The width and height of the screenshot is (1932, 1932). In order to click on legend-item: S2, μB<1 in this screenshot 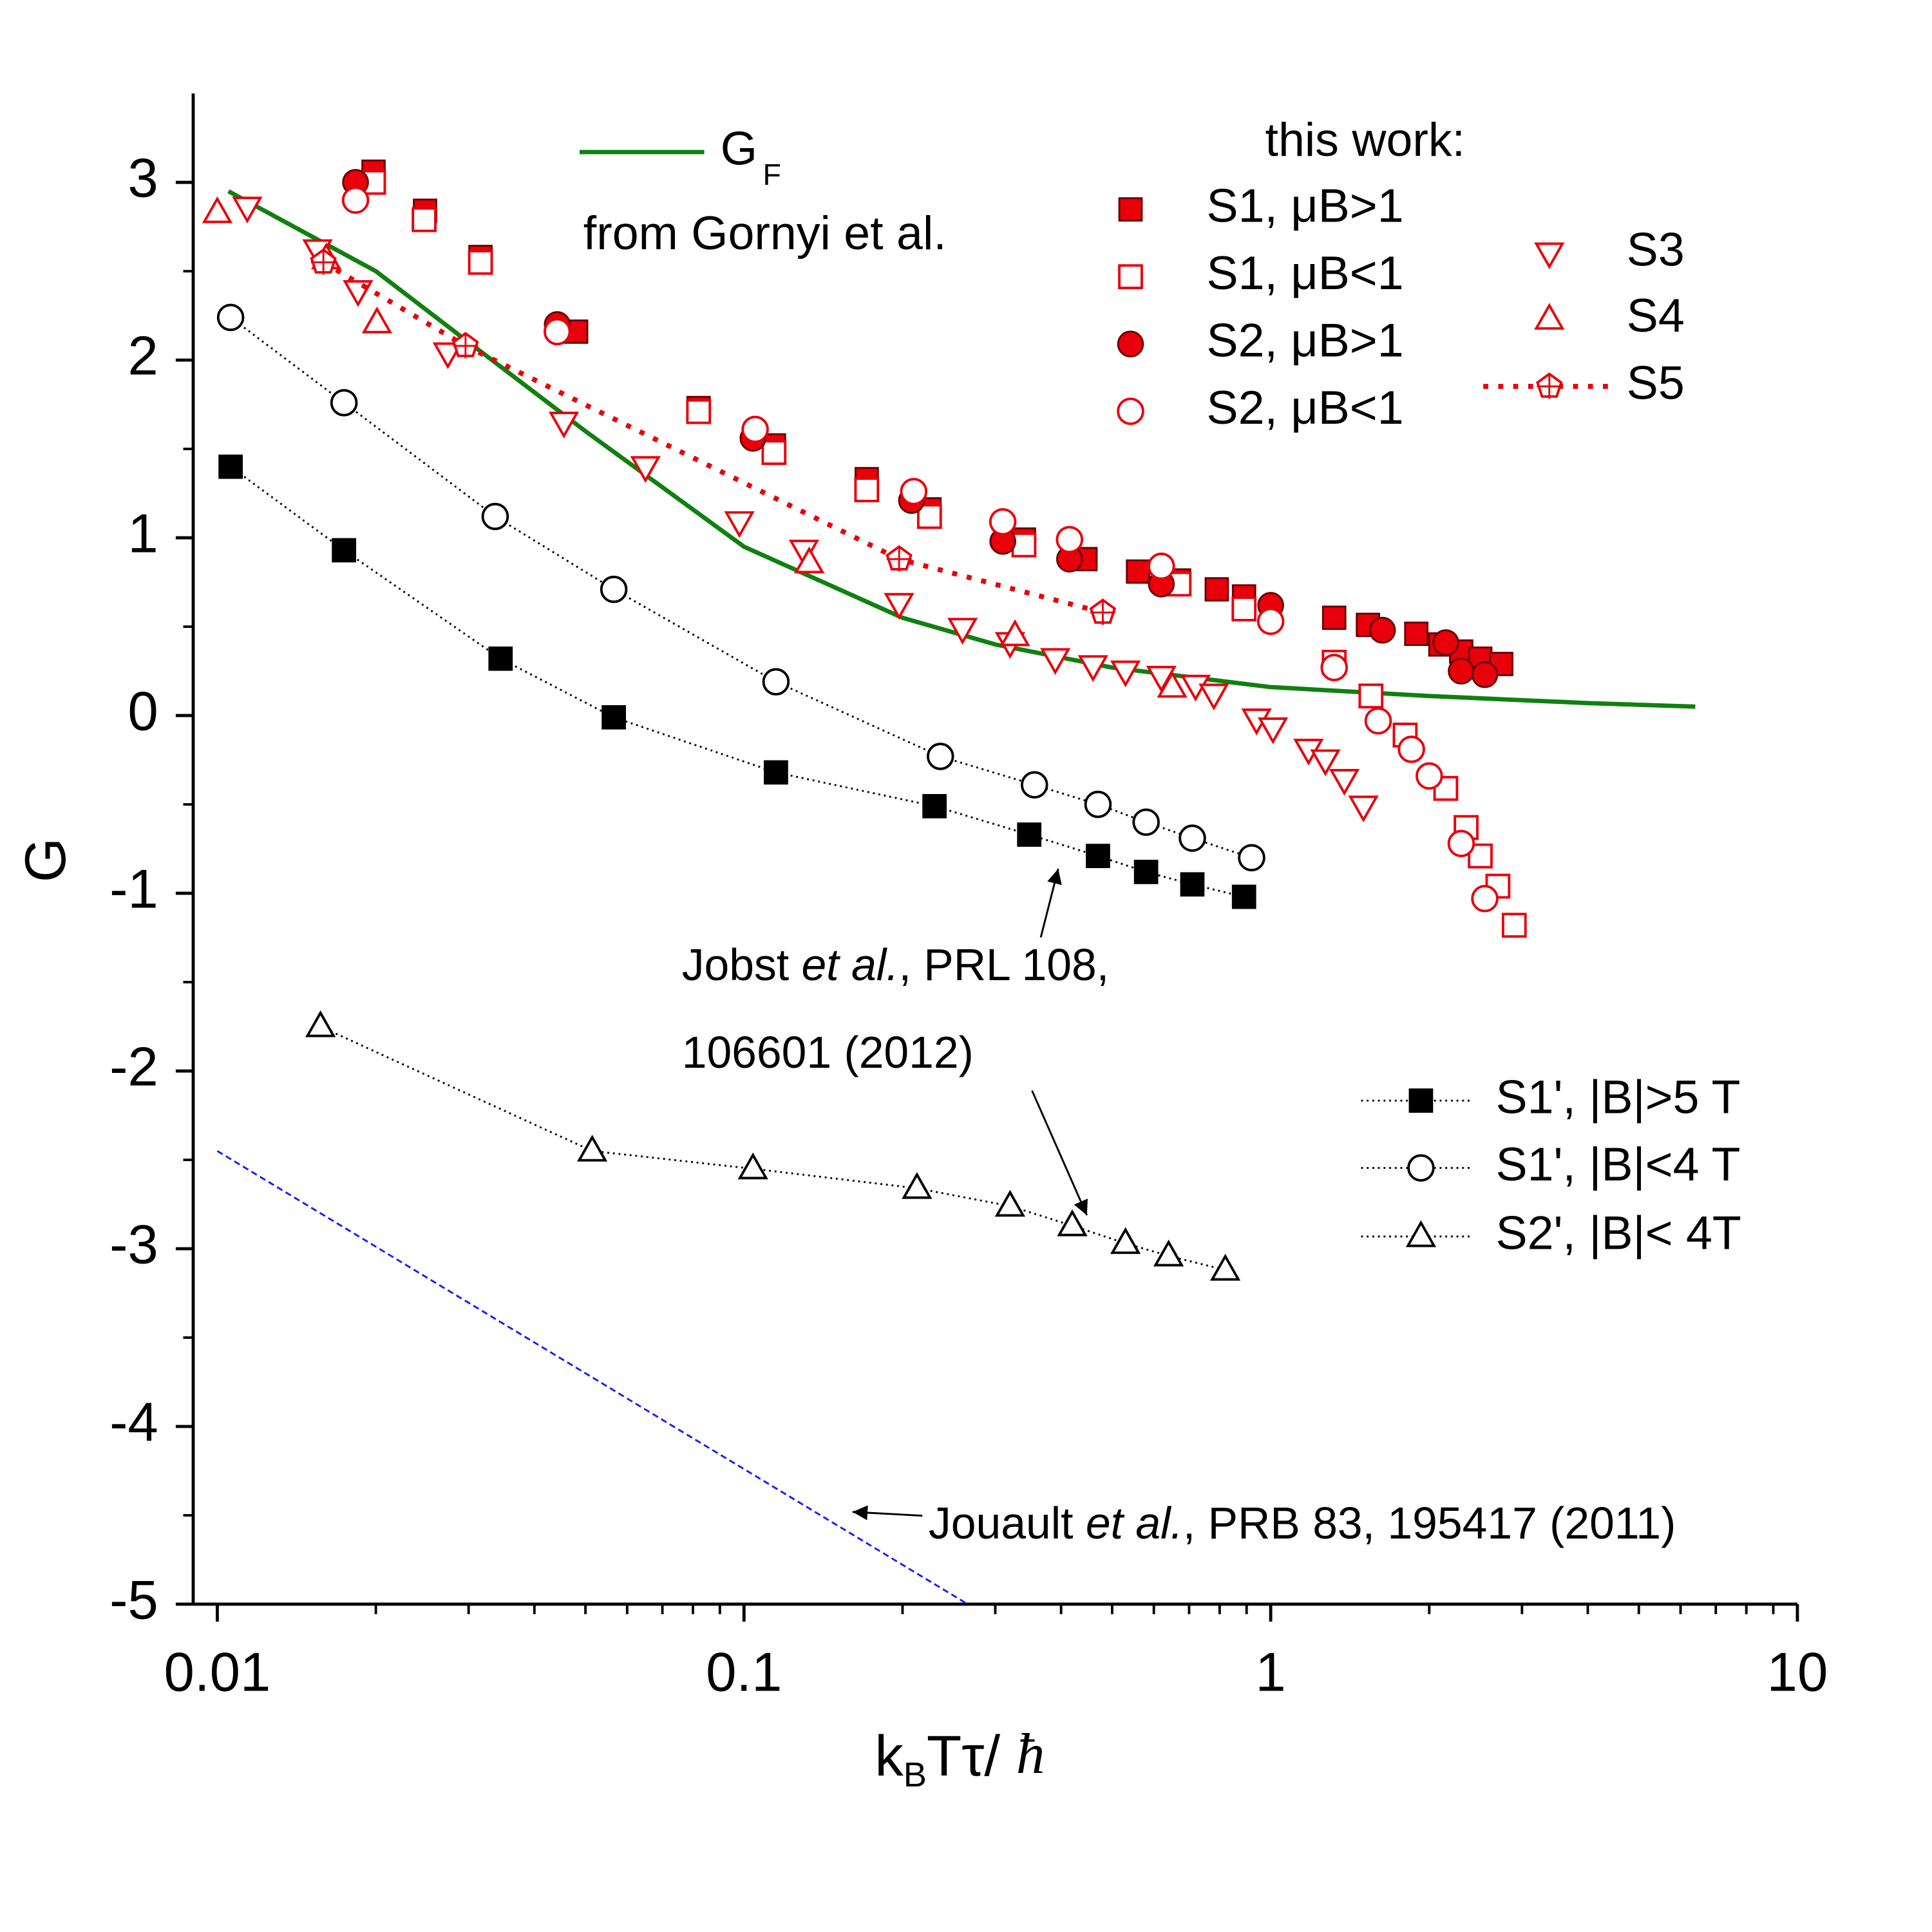, I will do `click(1260, 407)`.